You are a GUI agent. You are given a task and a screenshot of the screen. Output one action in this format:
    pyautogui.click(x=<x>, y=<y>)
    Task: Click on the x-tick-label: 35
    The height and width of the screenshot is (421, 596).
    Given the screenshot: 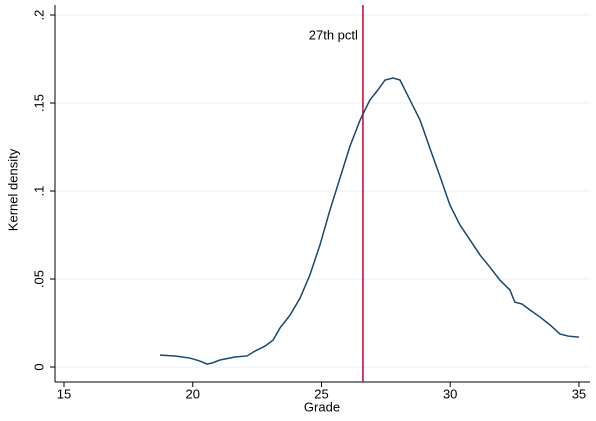 What is the action you would take?
    pyautogui.click(x=579, y=393)
    